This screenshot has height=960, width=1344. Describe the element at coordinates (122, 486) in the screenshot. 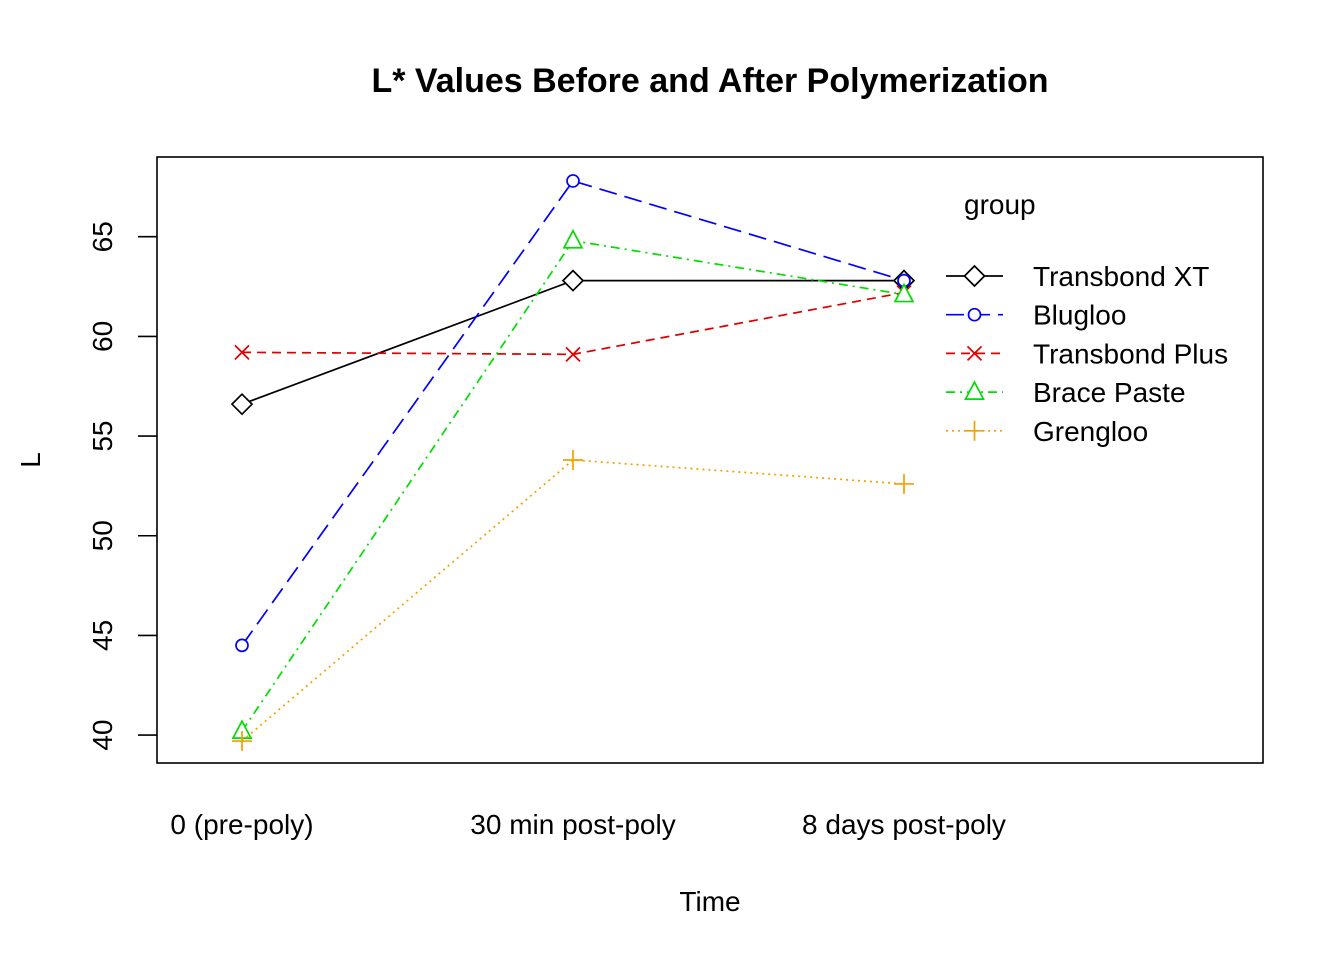

I see `y-axis: 40 45 50 55 60 65` at that location.